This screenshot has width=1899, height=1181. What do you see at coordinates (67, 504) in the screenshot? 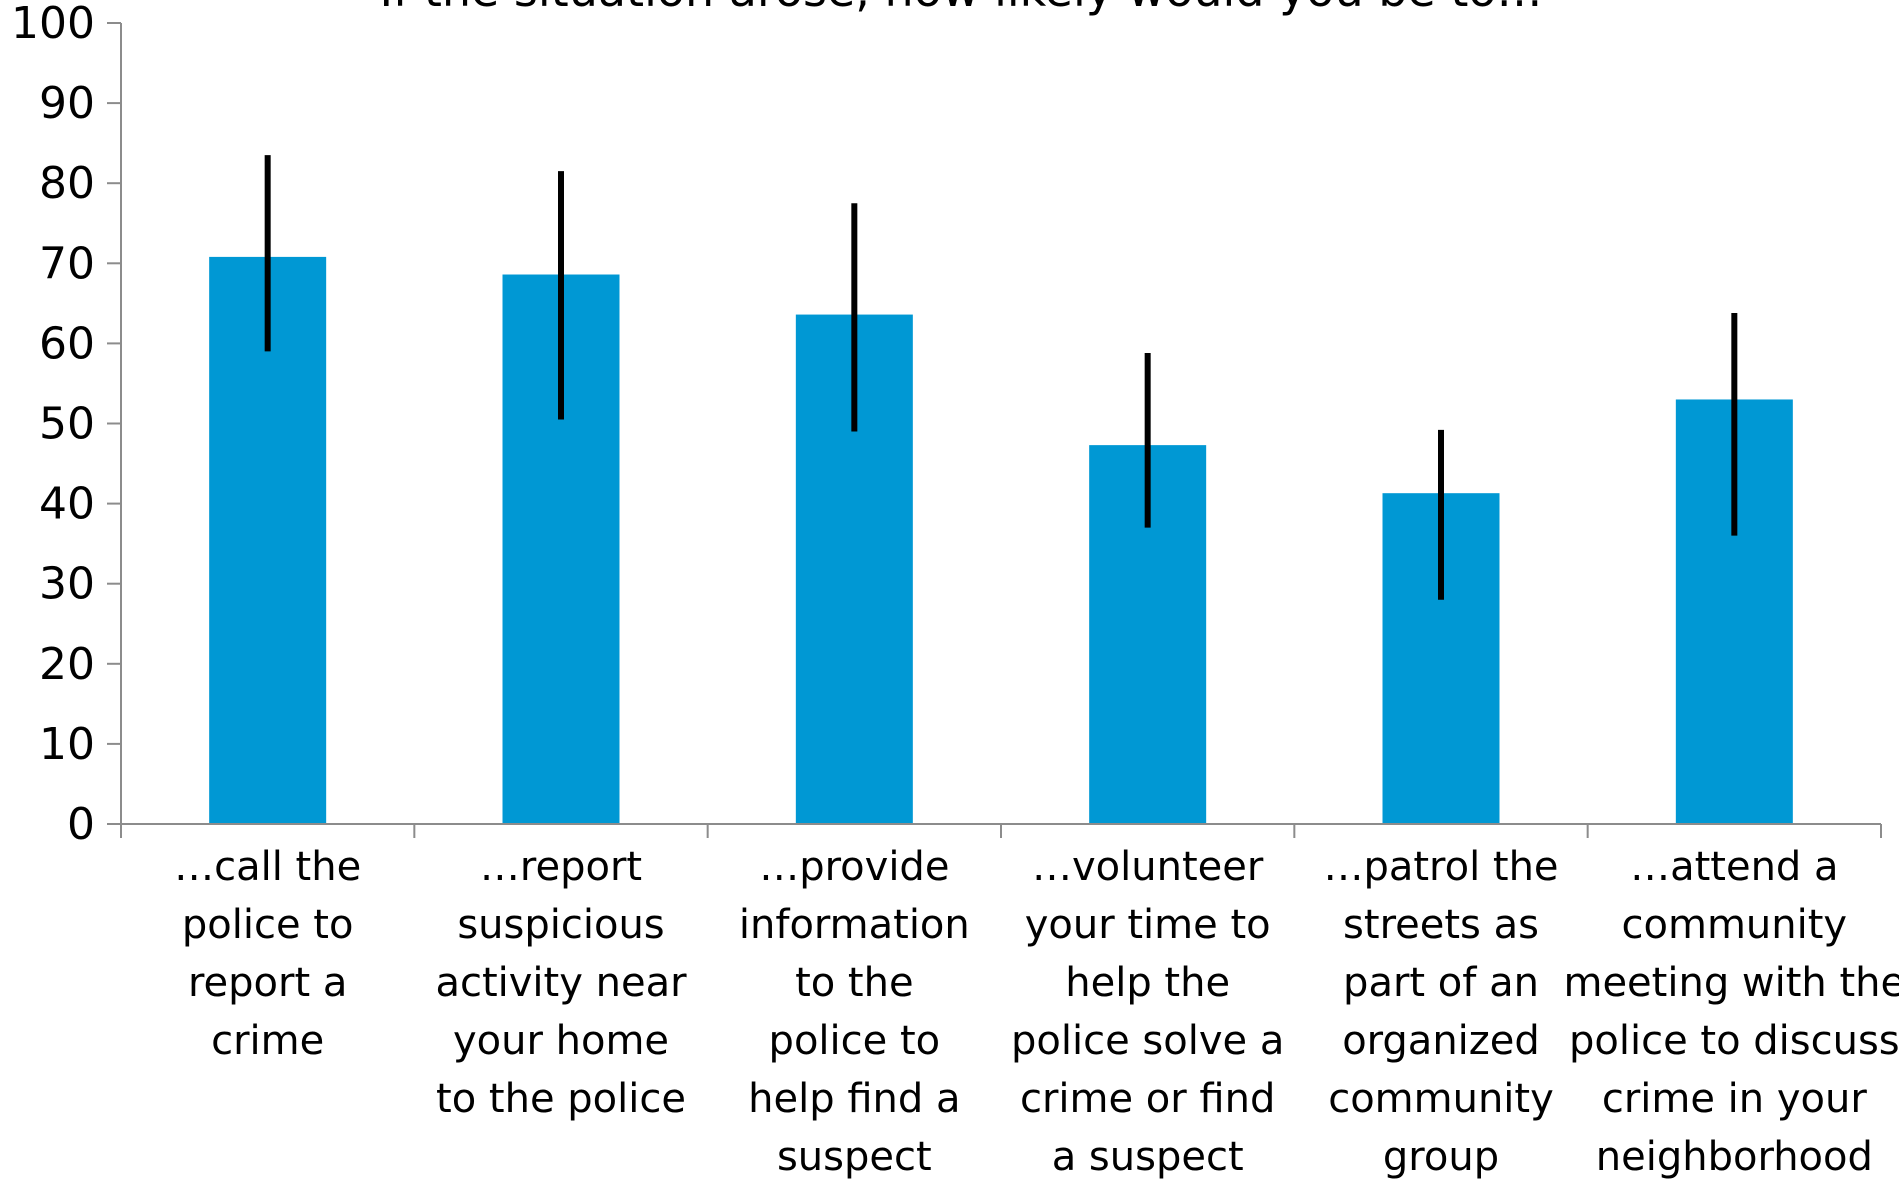
I see `y-tick-label: 40` at bounding box center [67, 504].